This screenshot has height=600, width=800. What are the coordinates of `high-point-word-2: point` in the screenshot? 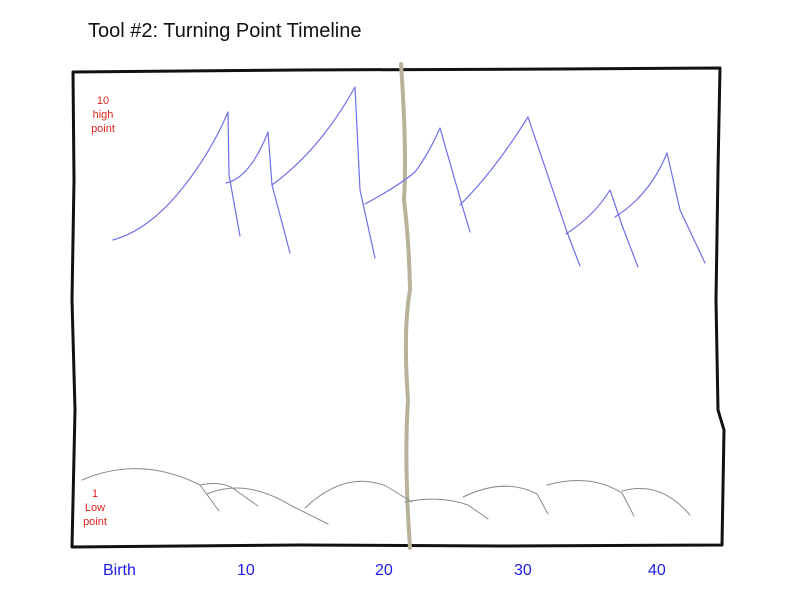 It's located at (103, 129).